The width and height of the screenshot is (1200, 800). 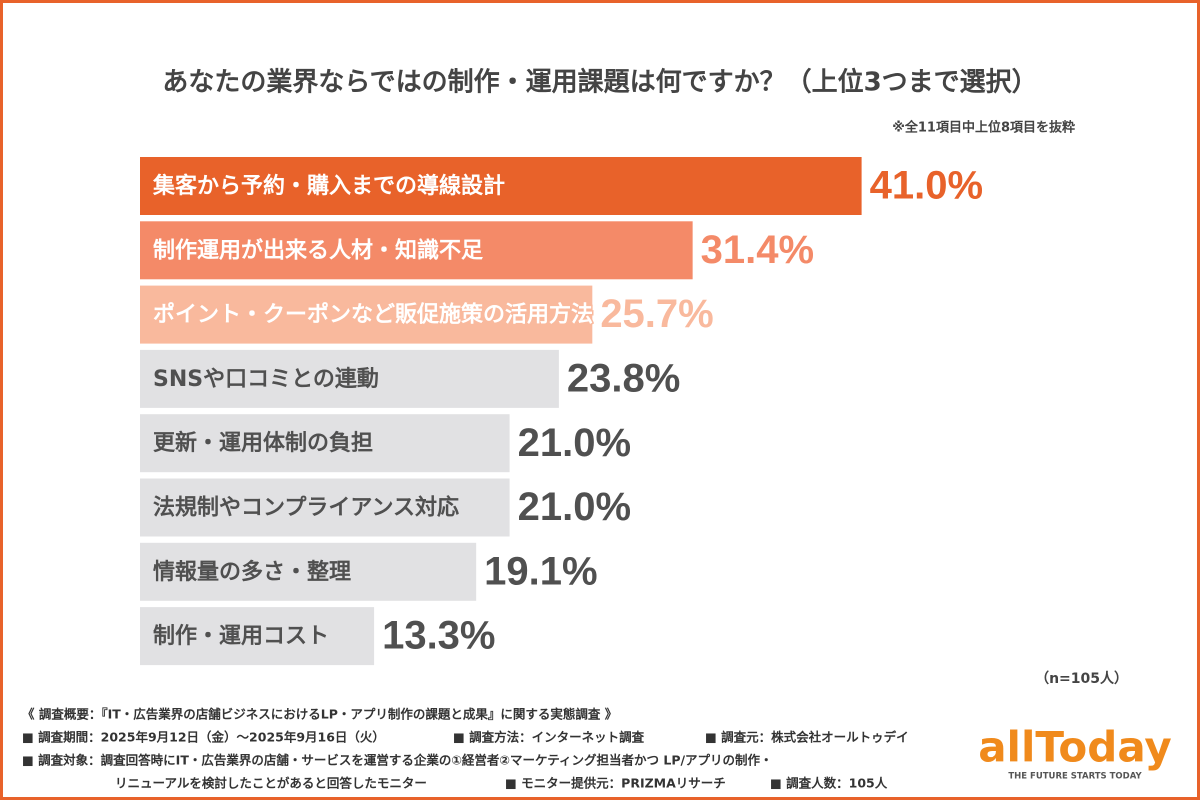 I want to click on value-label: 41.0%, so click(x=926, y=186).